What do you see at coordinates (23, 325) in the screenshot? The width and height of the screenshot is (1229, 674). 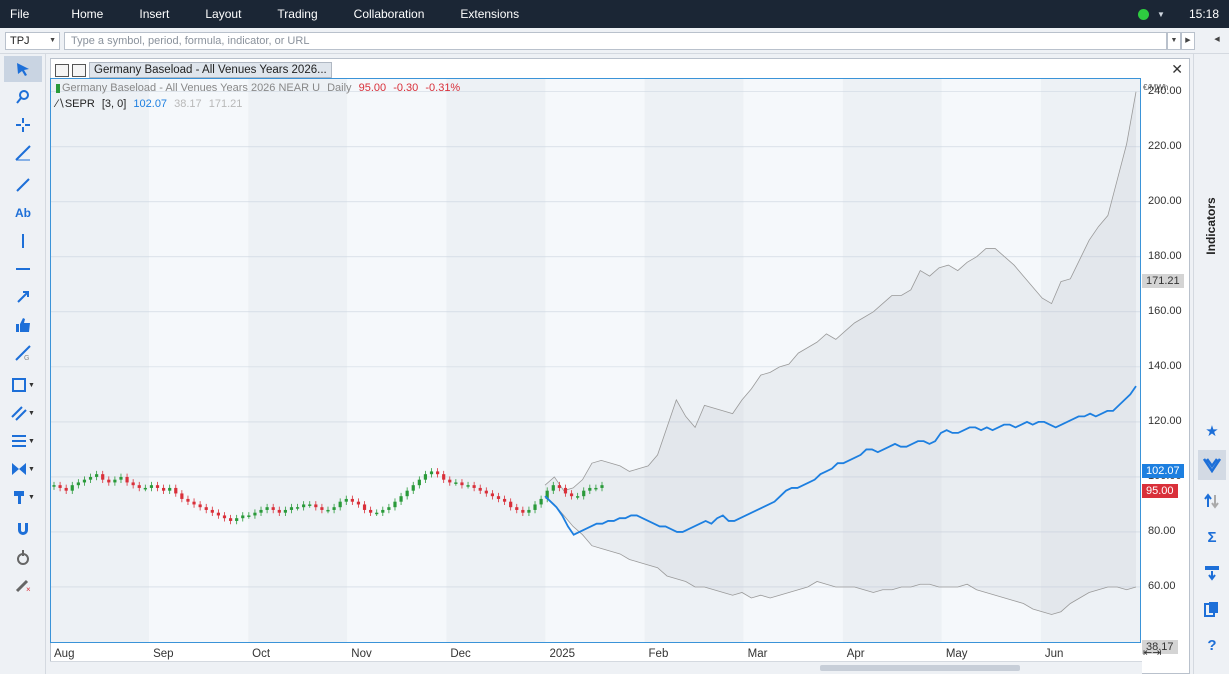 I see `thumbs-up-icon` at bounding box center [23, 325].